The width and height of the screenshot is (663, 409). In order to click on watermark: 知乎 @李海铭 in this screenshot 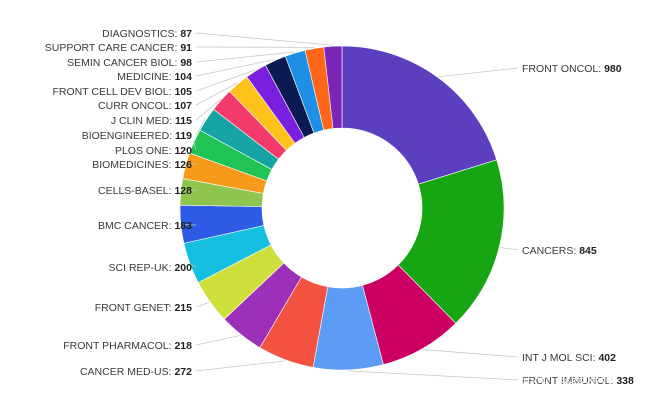, I will do `click(567, 384)`.